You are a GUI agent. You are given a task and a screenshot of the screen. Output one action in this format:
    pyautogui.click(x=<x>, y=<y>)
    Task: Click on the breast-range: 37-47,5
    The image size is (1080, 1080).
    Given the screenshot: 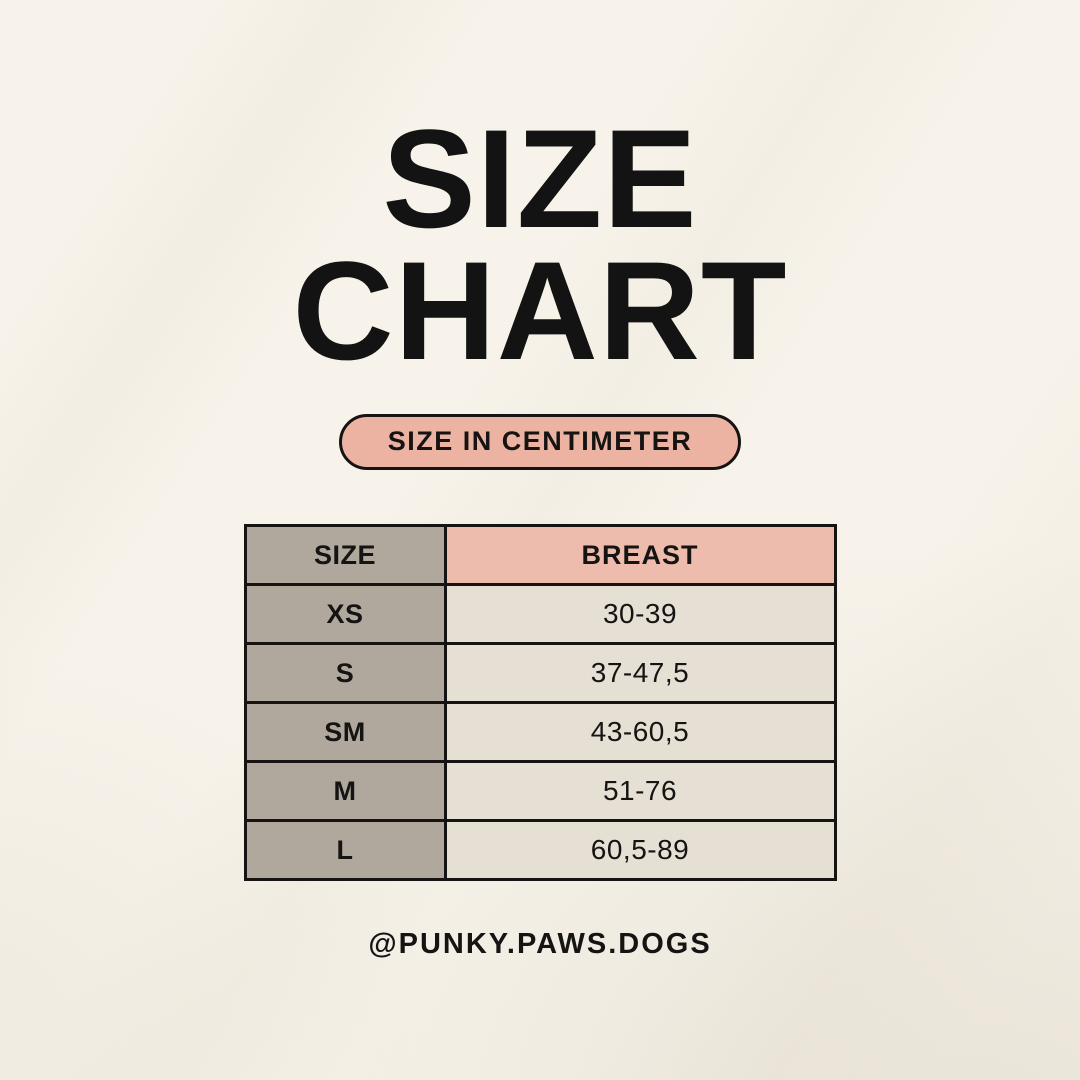 What is the action you would take?
    pyautogui.click(x=640, y=673)
    